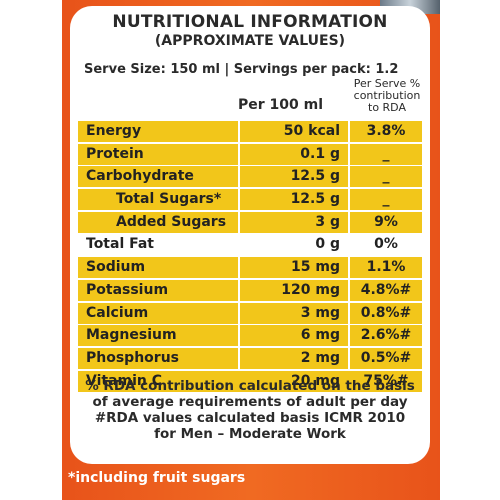  What do you see at coordinates (315, 267) in the screenshot?
I see `nutrient-value: 15 mg` at bounding box center [315, 267].